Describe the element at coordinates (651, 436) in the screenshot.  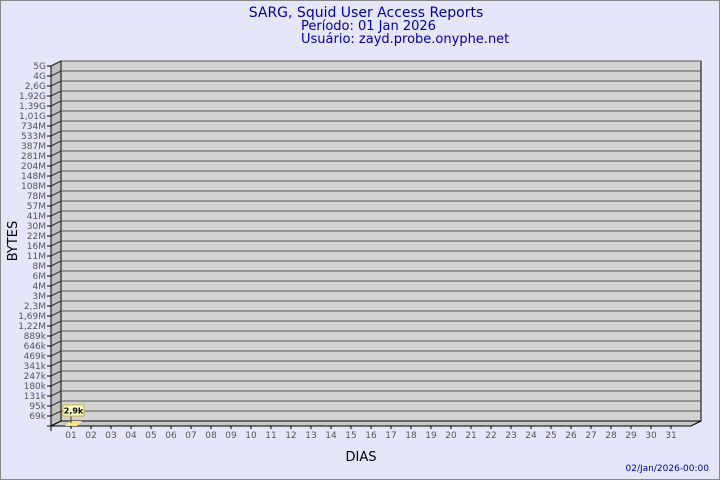
I see `x-tick-label: 30` at that location.